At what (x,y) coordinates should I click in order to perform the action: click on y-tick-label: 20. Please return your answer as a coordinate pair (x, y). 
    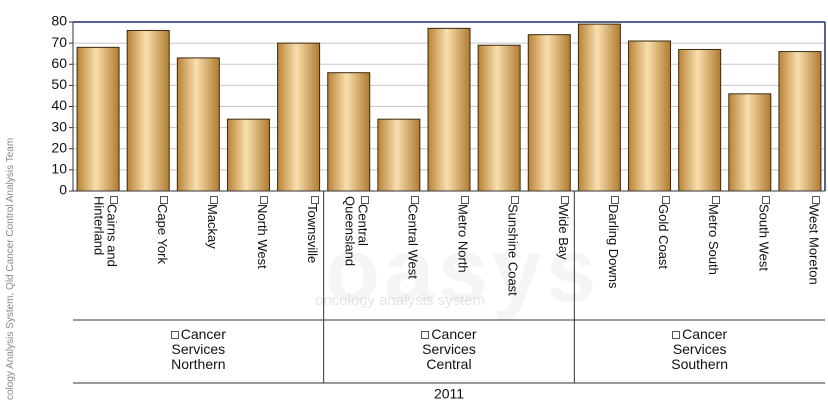
    Looking at the image, I should click on (59, 147).